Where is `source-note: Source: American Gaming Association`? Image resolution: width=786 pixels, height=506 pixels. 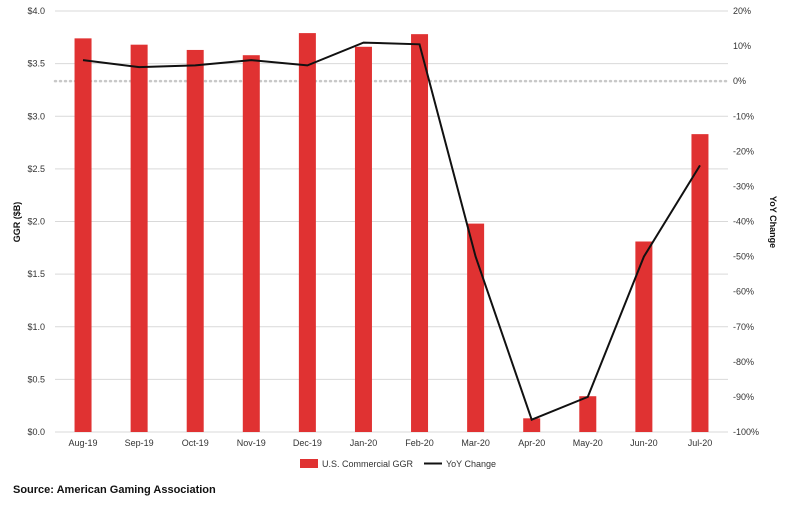 source-note: Source: American Gaming Association is located at coordinates (114, 490).